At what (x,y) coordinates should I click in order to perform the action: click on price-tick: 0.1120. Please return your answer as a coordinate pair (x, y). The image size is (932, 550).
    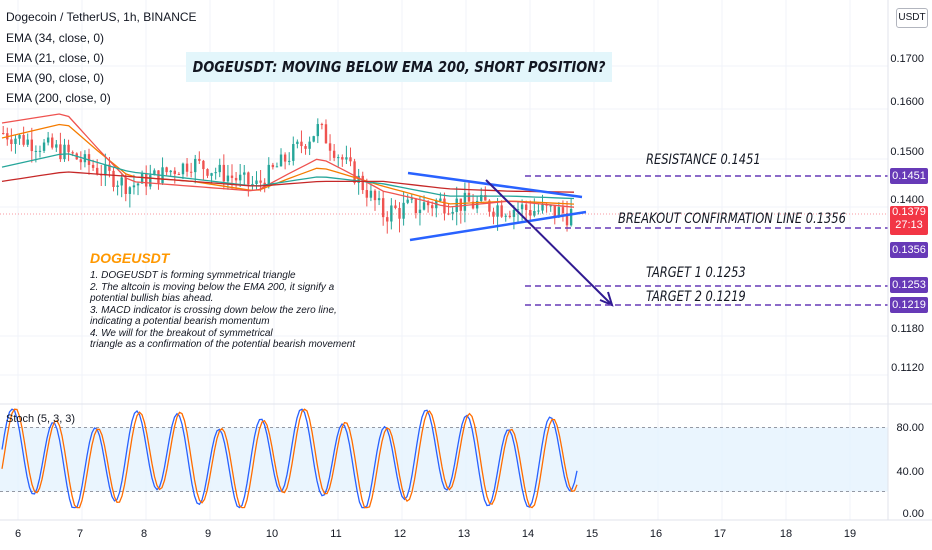
    Looking at the image, I should click on (907, 368).